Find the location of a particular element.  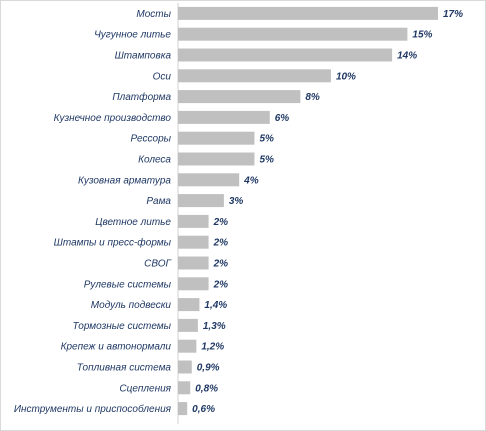

value-label: 0,6% is located at coordinates (203, 409).